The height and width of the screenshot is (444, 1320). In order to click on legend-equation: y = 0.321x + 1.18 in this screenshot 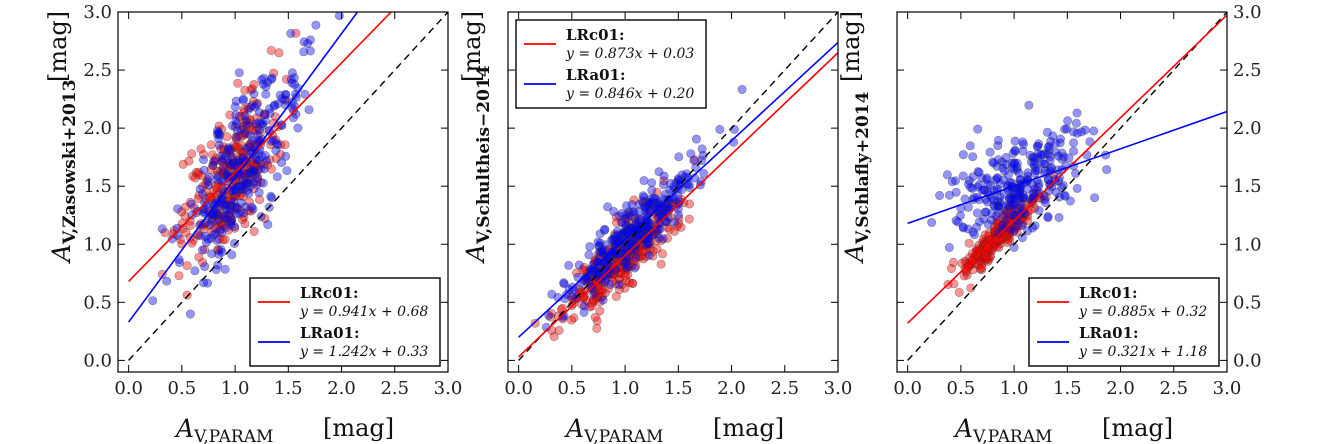, I will do `click(1142, 352)`.